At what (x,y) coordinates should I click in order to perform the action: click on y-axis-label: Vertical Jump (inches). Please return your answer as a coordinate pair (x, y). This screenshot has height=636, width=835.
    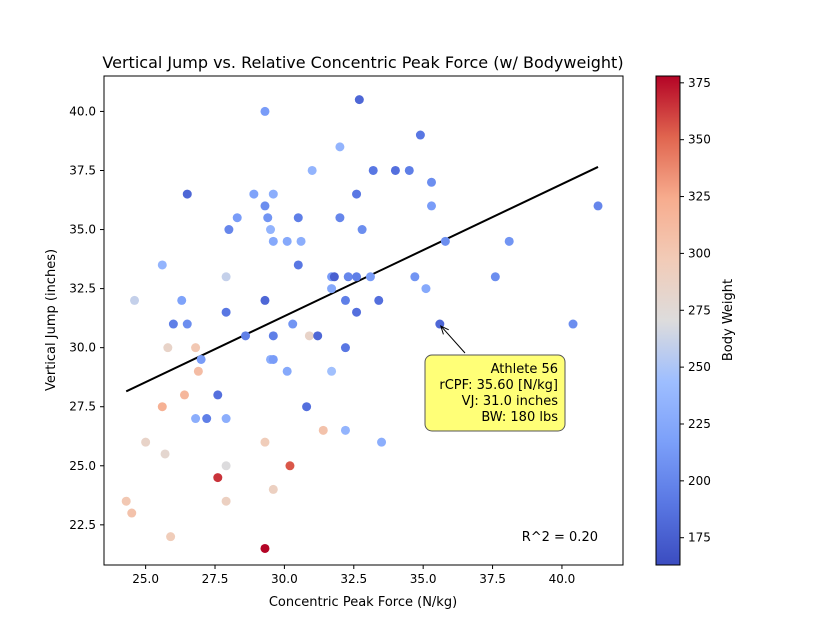
    Looking at the image, I should click on (51, 320).